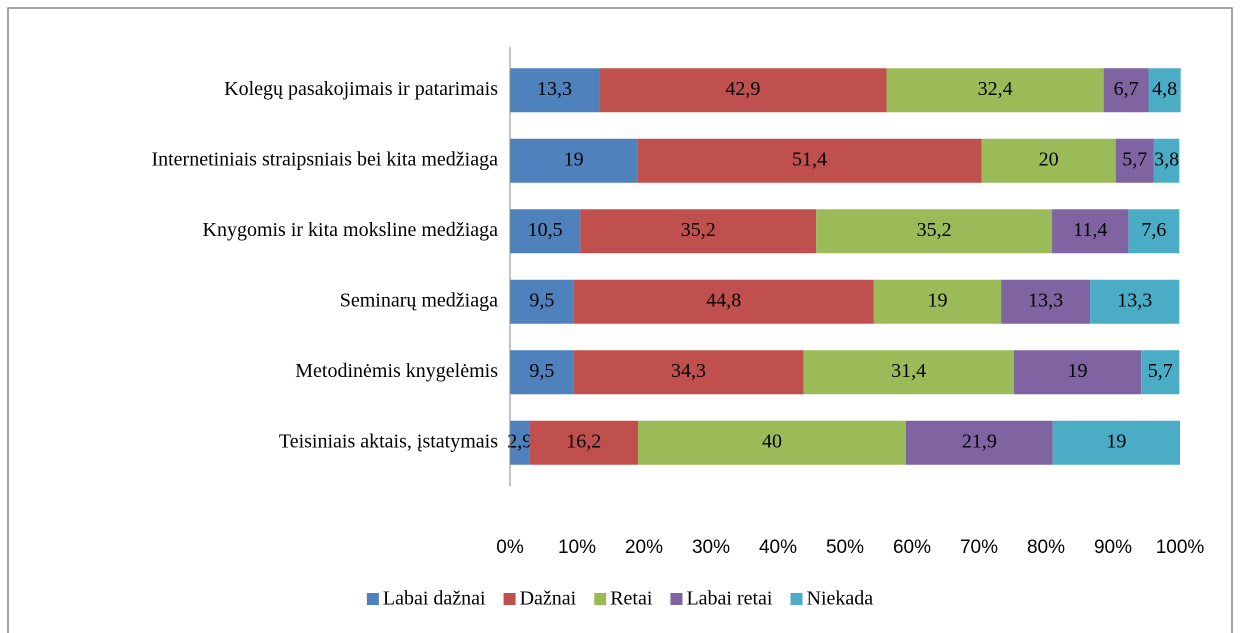  Describe the element at coordinates (510, 547) in the screenshot. I see `x-tick-label: 0%` at that location.